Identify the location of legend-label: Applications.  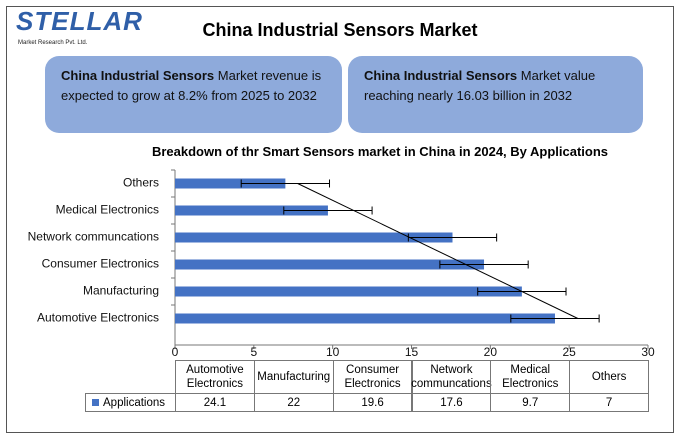
(134, 402).